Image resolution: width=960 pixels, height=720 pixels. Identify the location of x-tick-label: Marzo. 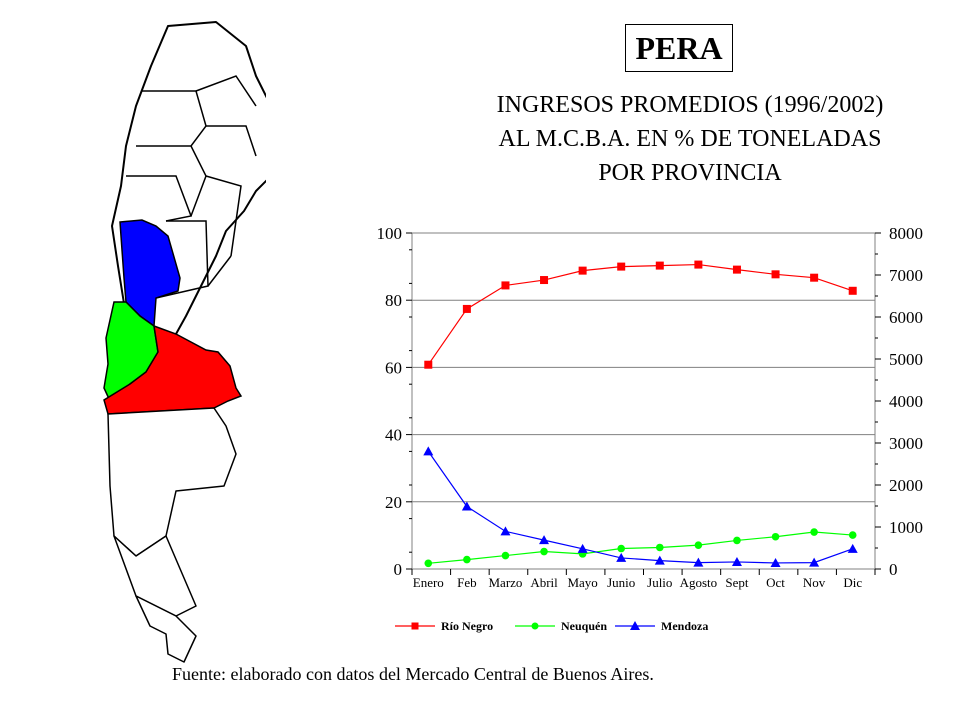
(505, 582).